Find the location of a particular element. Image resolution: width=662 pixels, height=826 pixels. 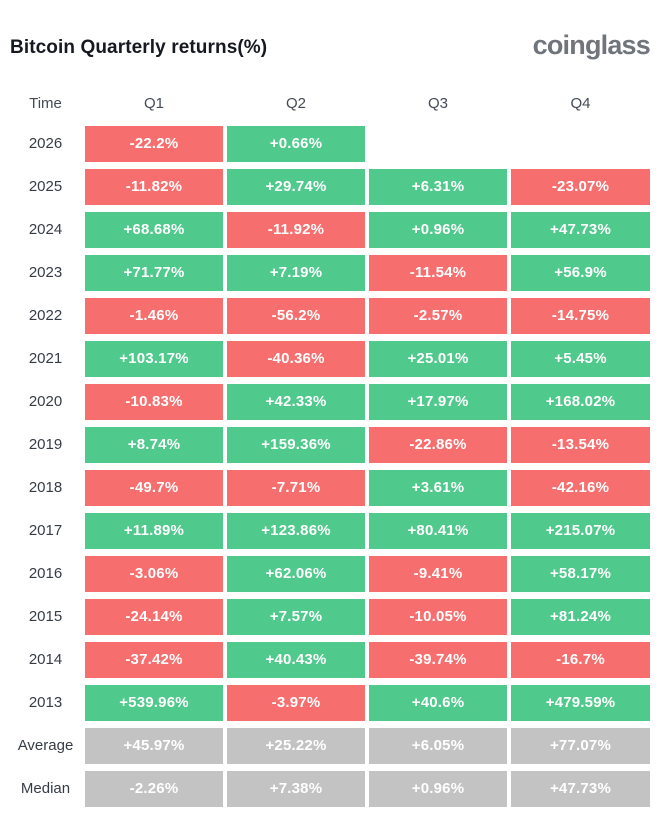

return-cell: +56.9% is located at coordinates (580, 272).